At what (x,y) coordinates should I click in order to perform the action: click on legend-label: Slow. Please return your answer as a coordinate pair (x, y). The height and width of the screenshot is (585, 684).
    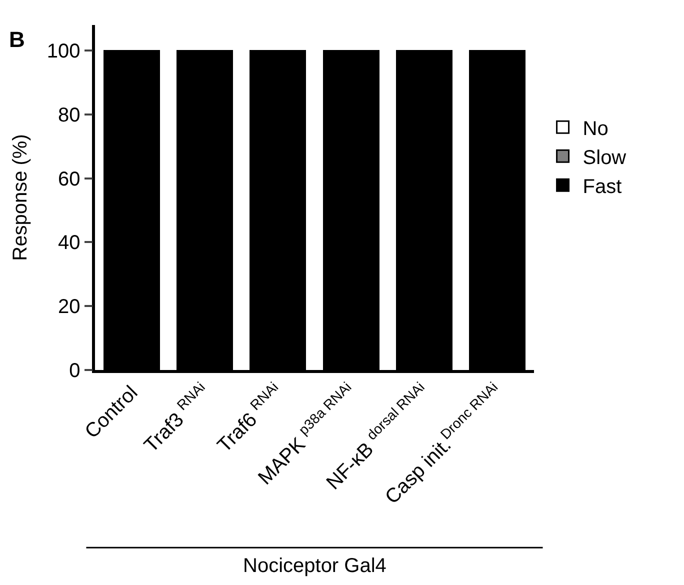
    Looking at the image, I should click on (604, 157).